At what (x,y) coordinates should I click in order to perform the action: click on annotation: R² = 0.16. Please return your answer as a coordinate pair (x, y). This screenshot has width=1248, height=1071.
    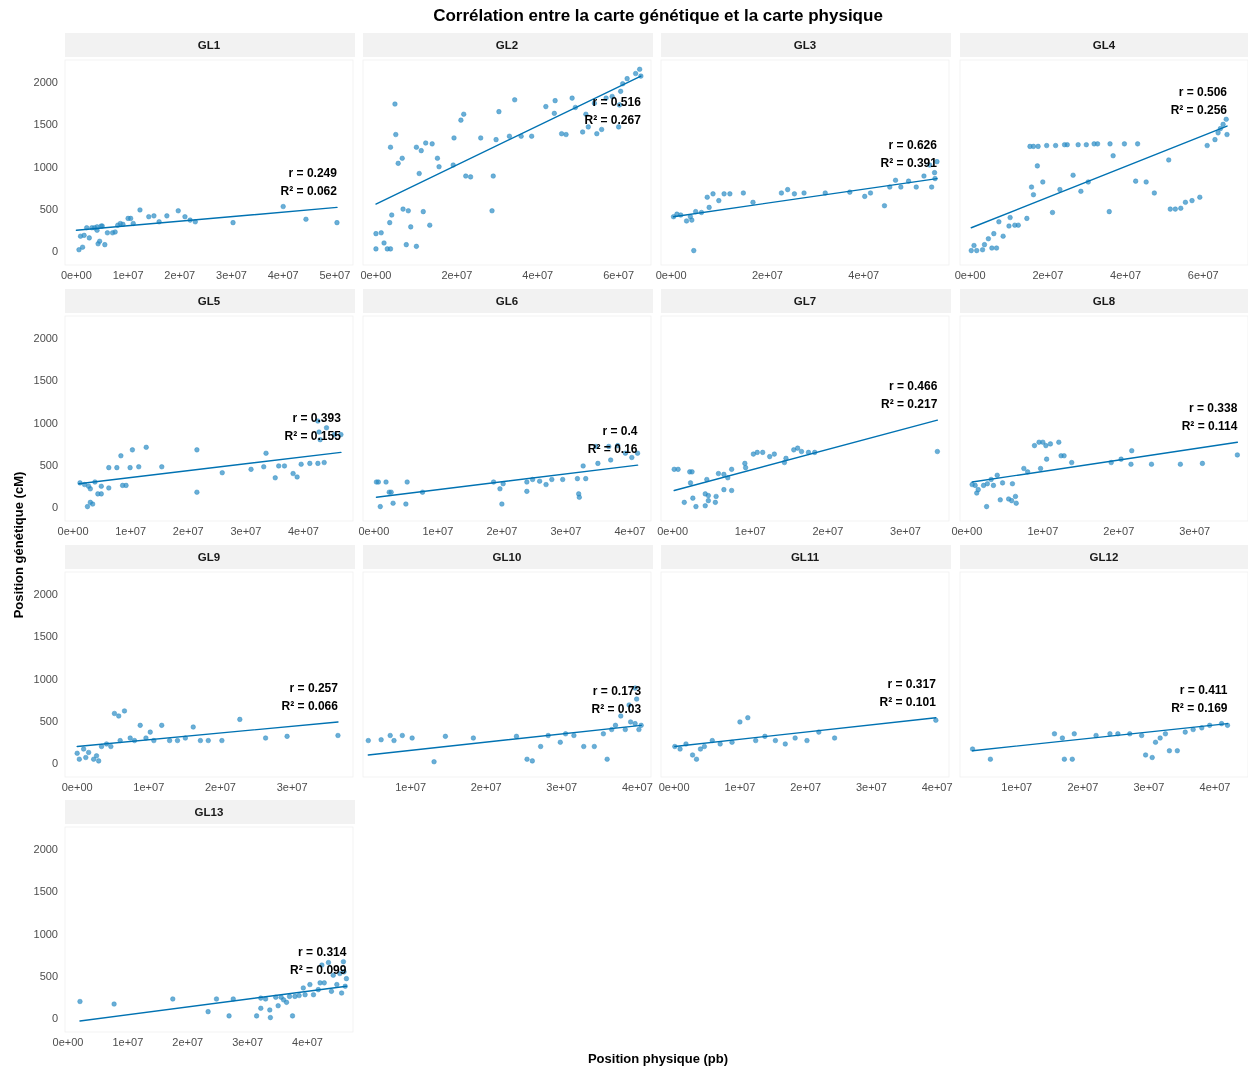
    Looking at the image, I should click on (612, 449).